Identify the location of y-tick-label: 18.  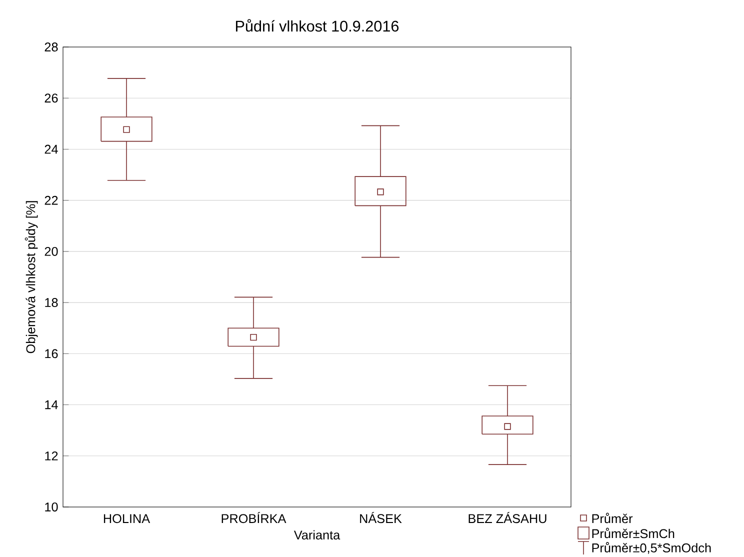
(51, 303).